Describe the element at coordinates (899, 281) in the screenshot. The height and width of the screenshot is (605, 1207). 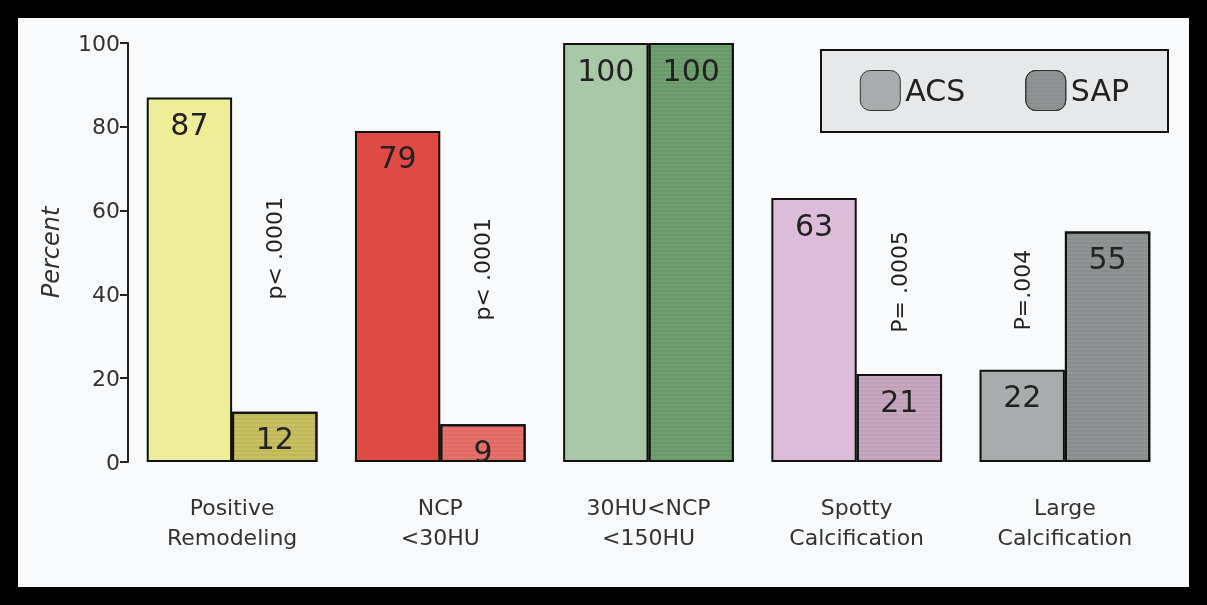
I see `annotation: P= .0005` at that location.